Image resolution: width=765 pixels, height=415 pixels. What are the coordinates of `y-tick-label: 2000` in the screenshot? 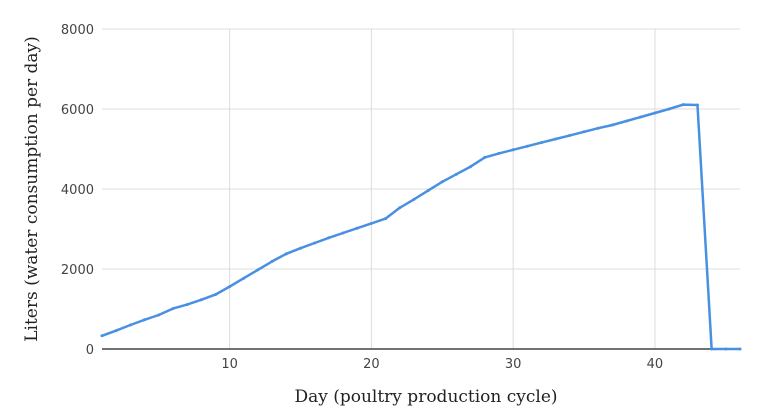 It's located at (77, 270).